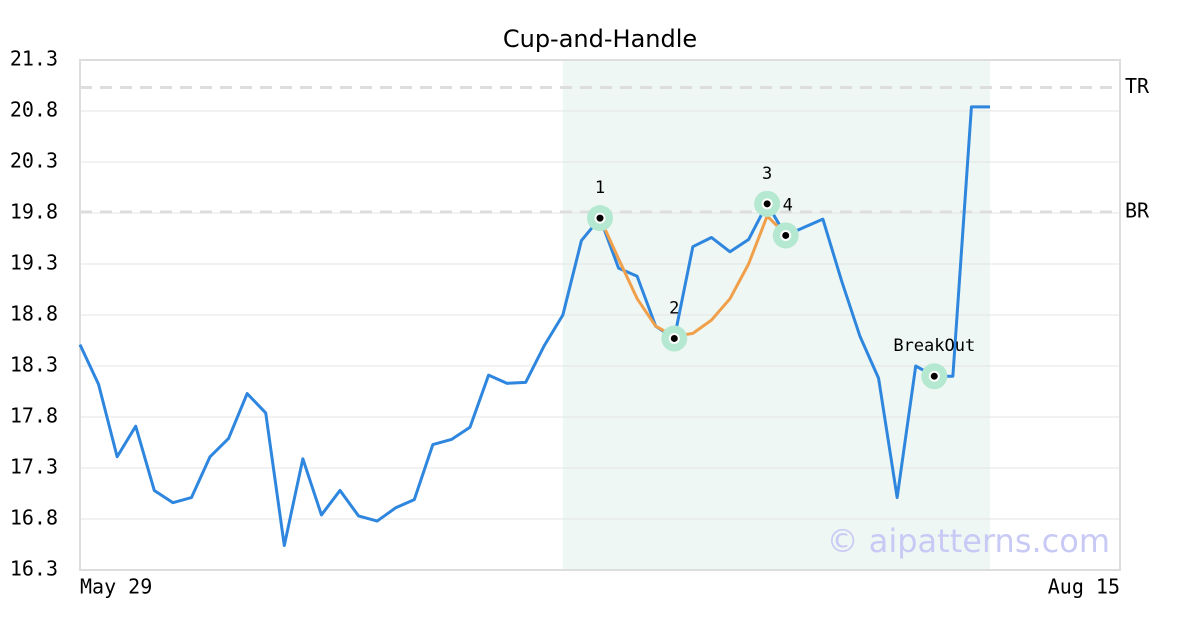 The height and width of the screenshot is (630, 1200). Describe the element at coordinates (934, 346) in the screenshot. I see `point-label: BreakOut` at that location.